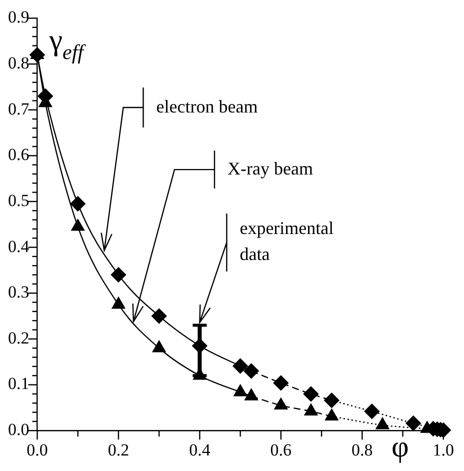 The image size is (464, 471). Describe the element at coordinates (207, 106) in the screenshot. I see `annotation: electron beam` at that location.